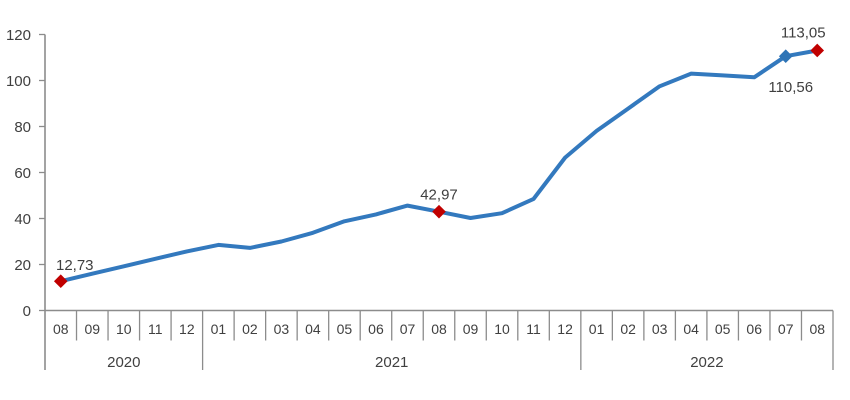 The height and width of the screenshot is (400, 850). What do you see at coordinates (803, 32) in the screenshot?
I see `point-value-label: 113,05` at bounding box center [803, 32].